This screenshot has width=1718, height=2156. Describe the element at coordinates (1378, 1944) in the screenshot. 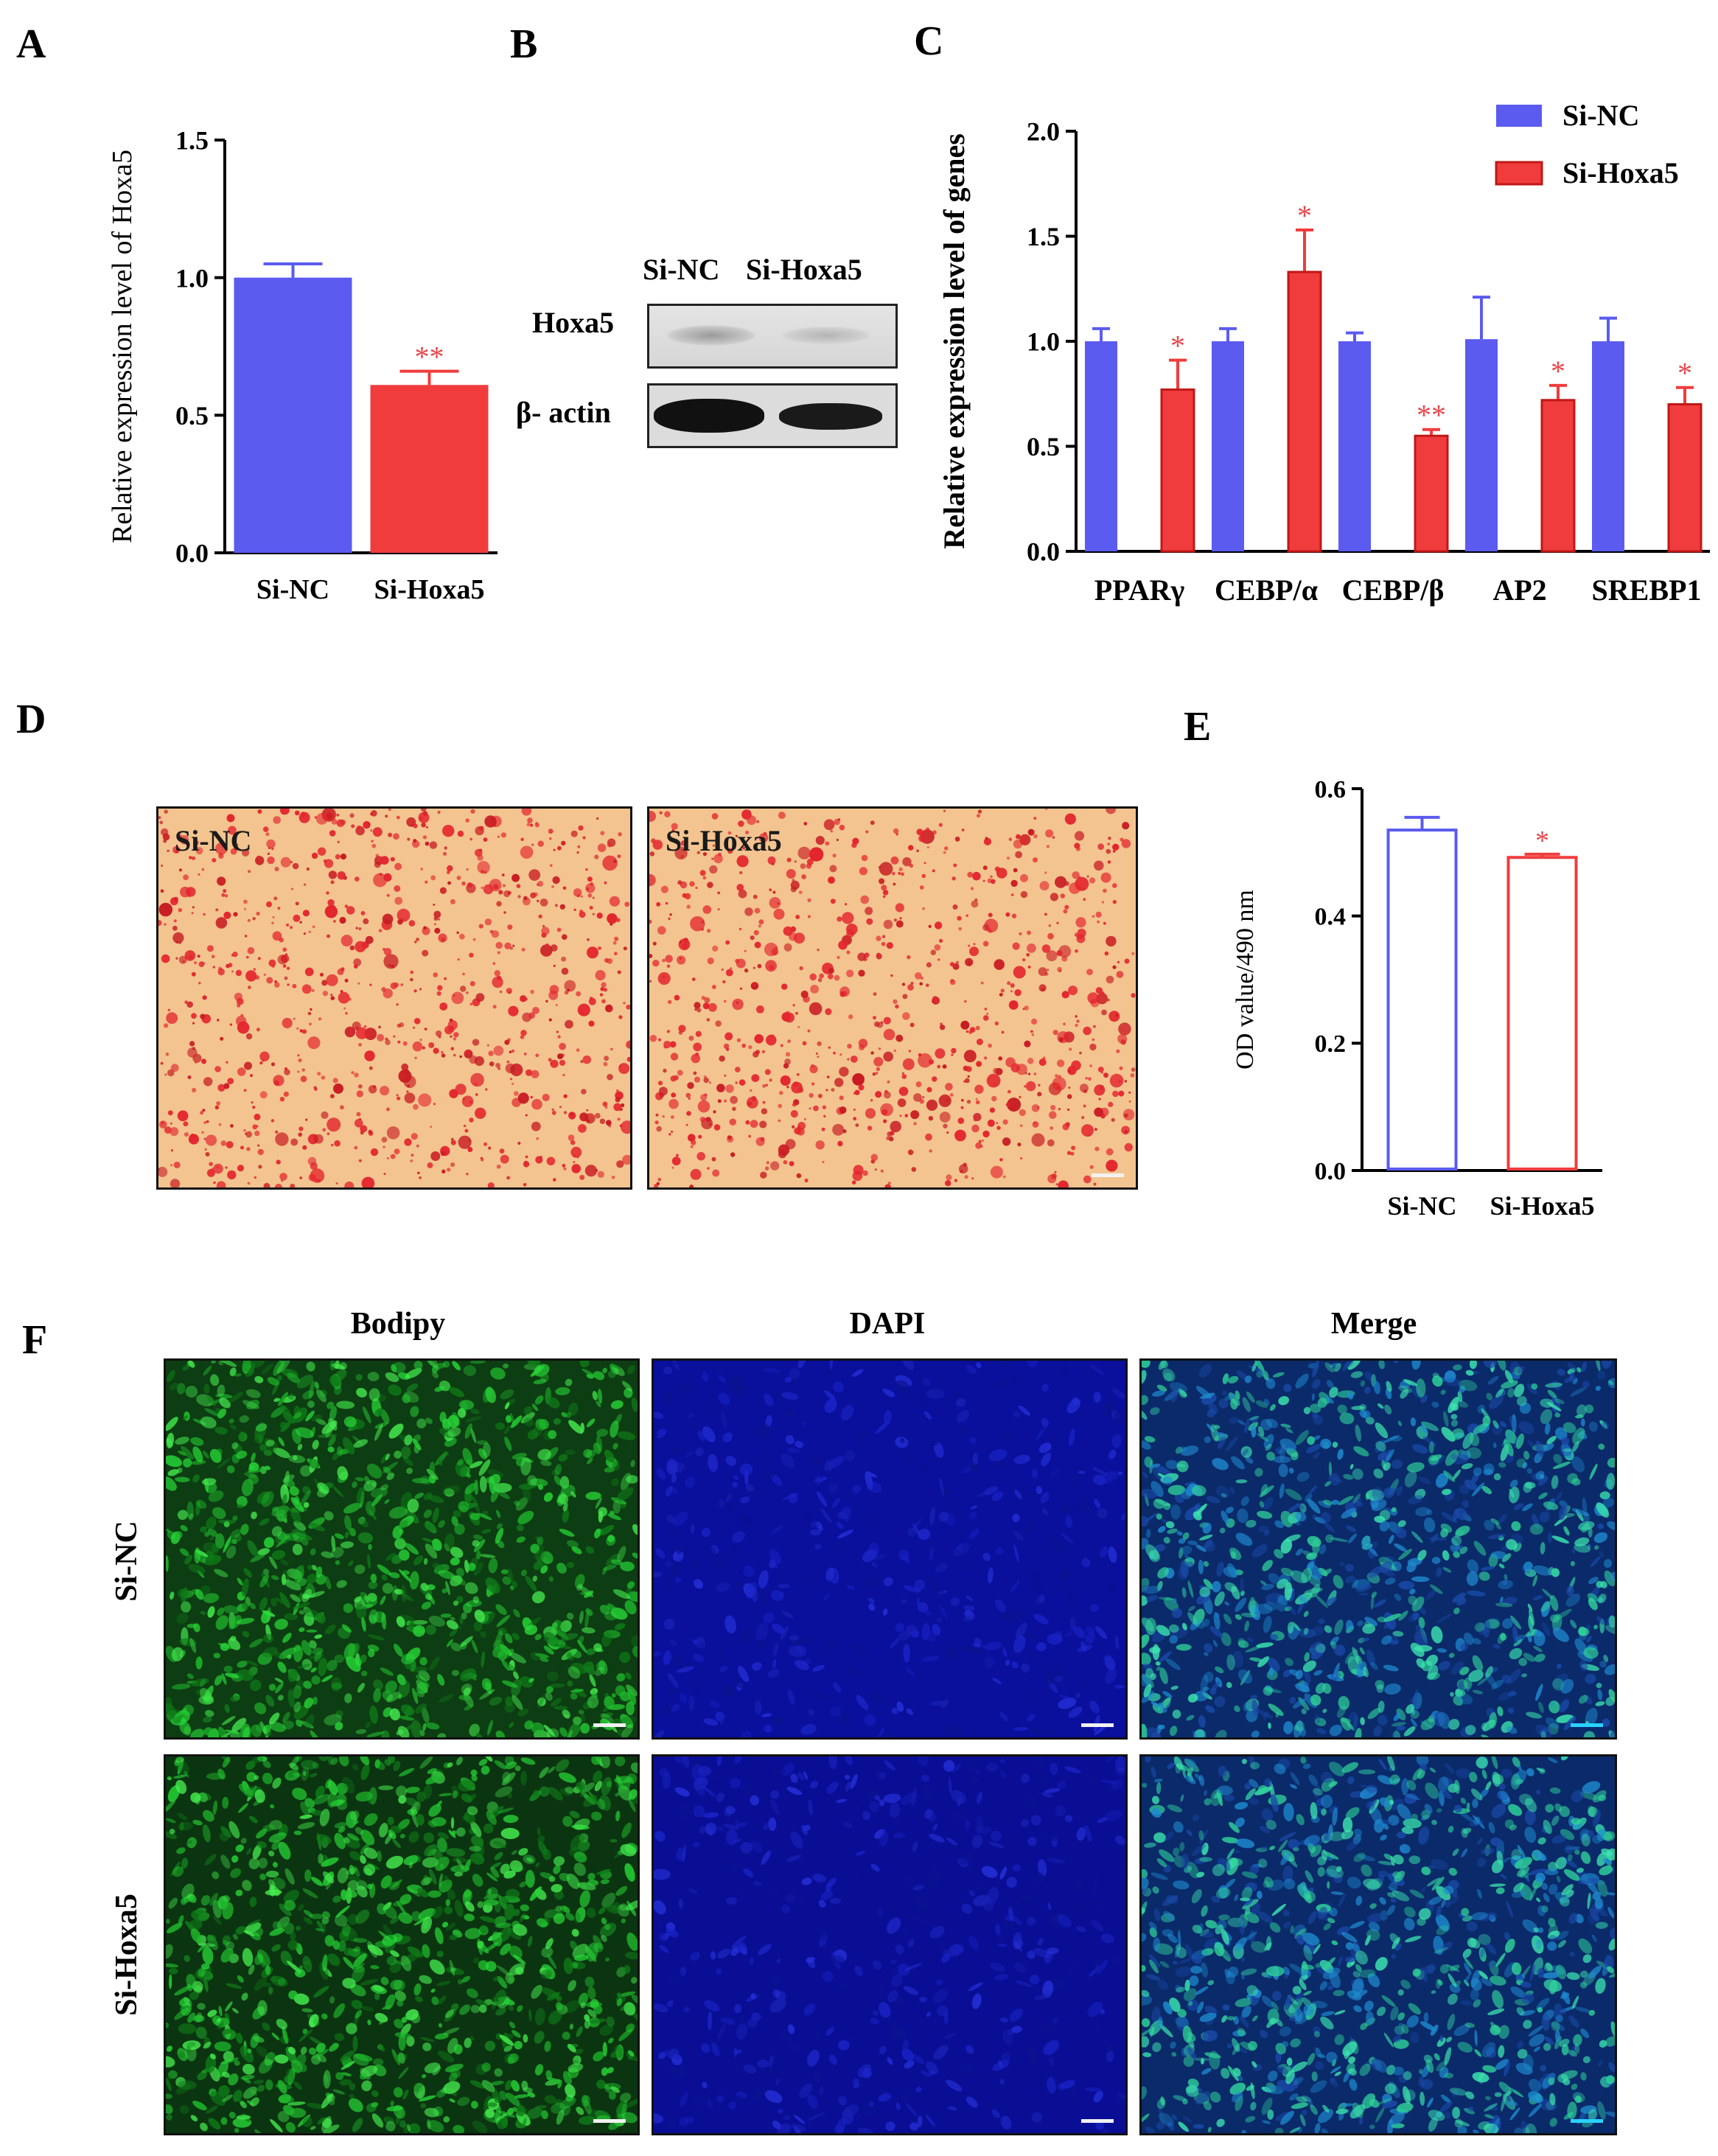

I see `merge-si-hoxa5` at that location.